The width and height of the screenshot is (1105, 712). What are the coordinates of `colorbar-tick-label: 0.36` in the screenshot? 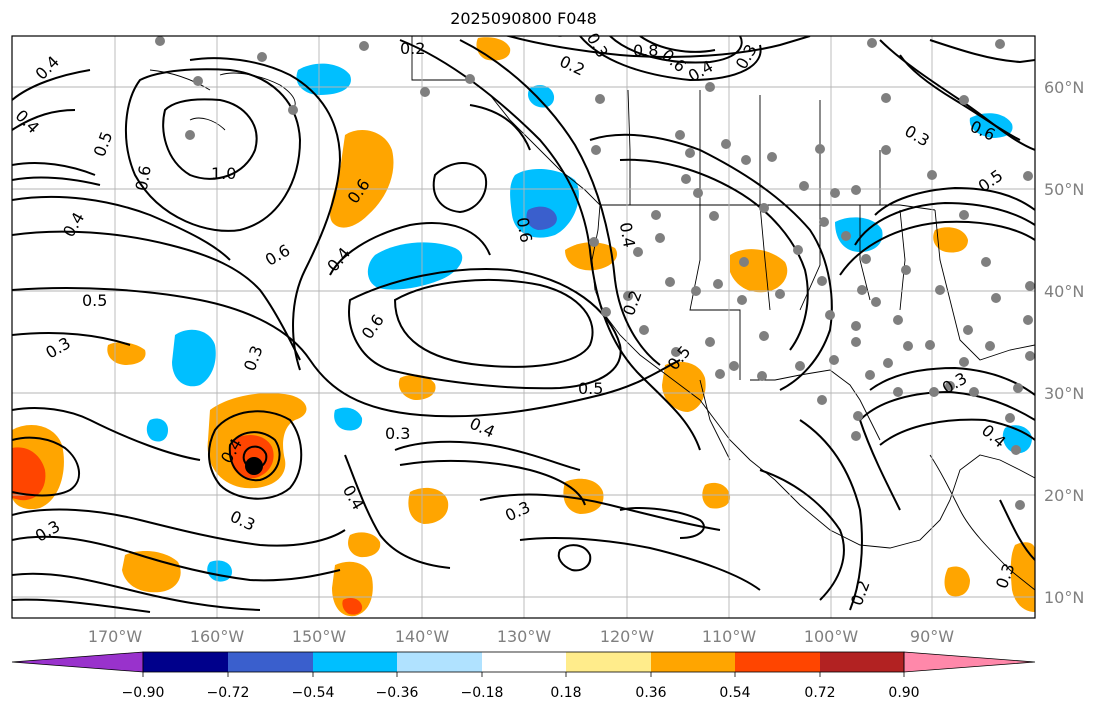 It's located at (650, 693).